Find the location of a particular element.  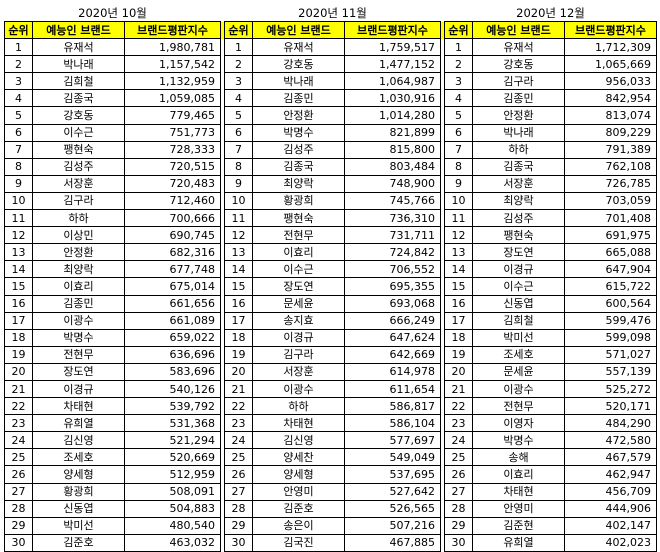

nov-rank-cell: 2 is located at coordinates (238, 64).